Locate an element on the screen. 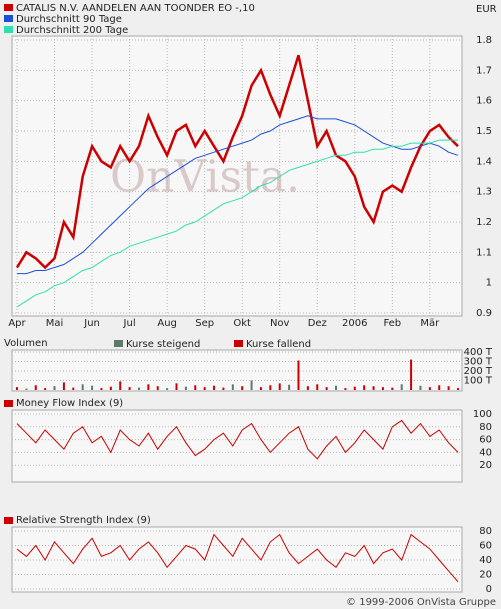 The height and width of the screenshot is (609, 501). x-tick-label: Jun is located at coordinates (91, 323).